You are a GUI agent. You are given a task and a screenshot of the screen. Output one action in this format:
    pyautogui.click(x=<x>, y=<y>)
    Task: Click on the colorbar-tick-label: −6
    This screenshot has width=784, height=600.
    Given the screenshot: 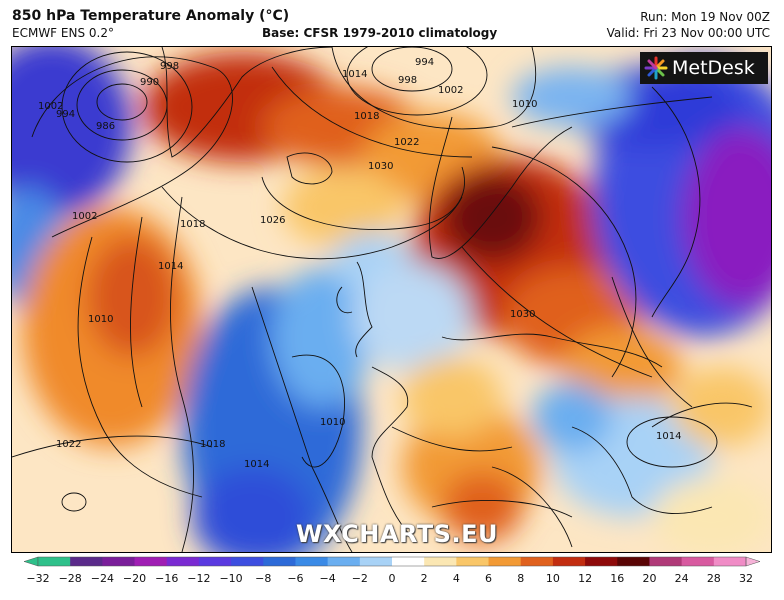 What is the action you would take?
    pyautogui.click(x=295, y=578)
    